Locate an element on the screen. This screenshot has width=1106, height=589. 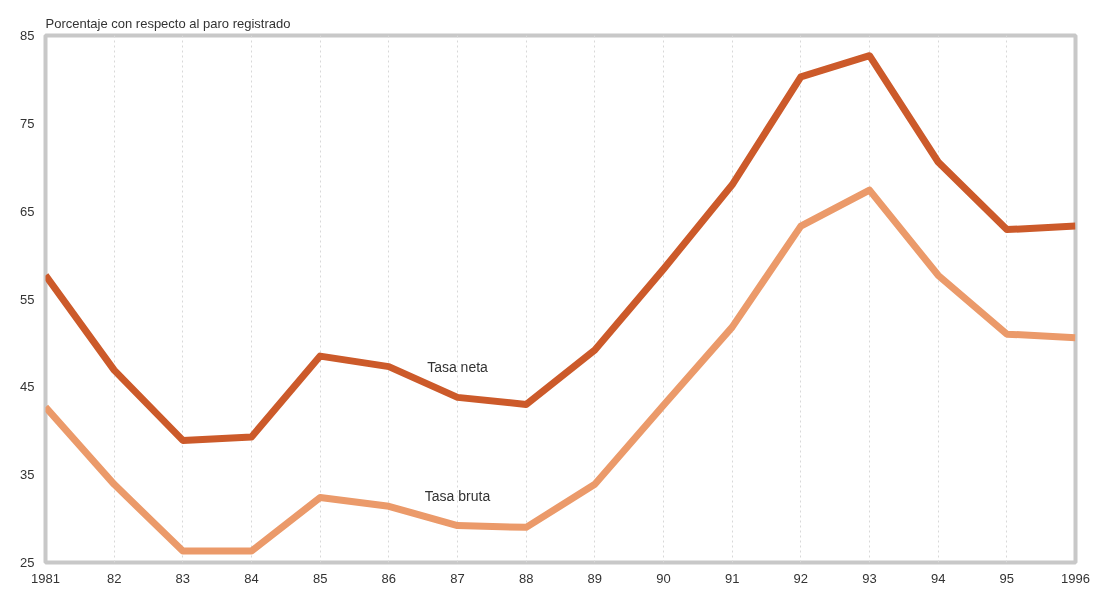
x-tick-label: 94 is located at coordinates (938, 578).